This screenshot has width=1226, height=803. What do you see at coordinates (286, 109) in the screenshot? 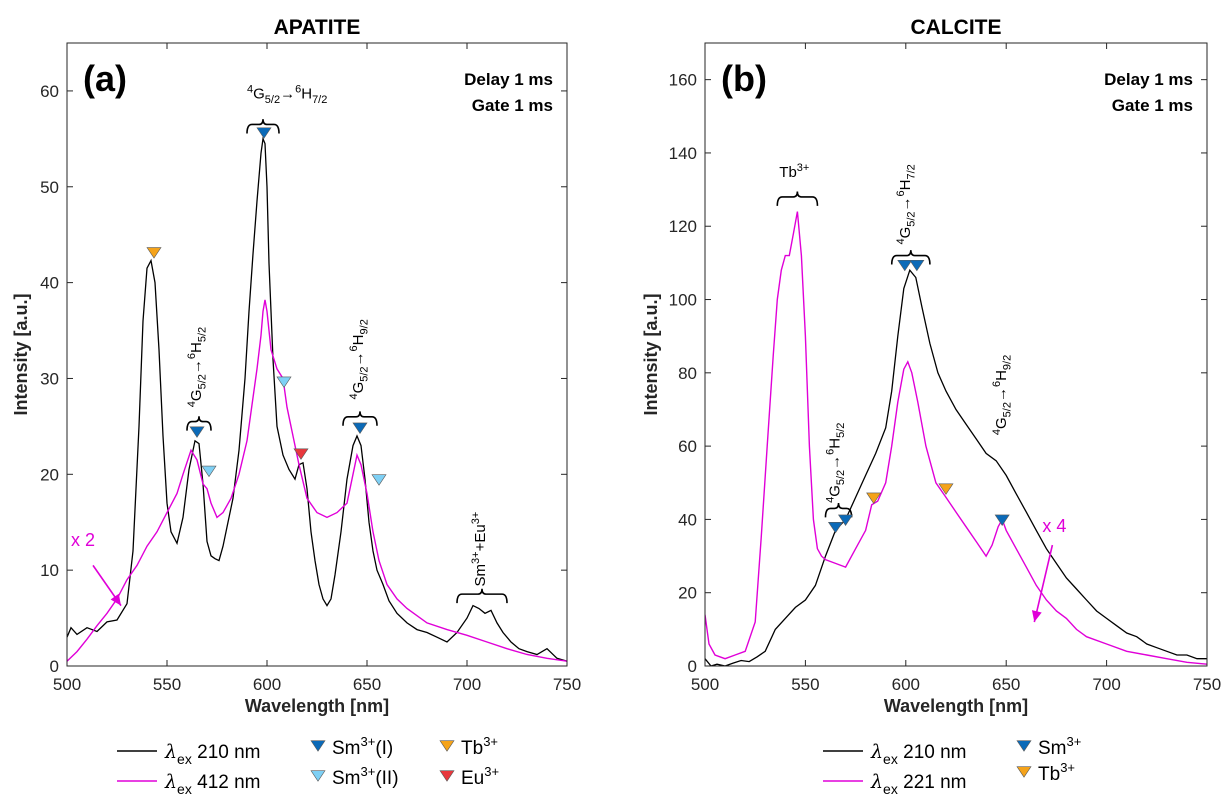
I see `bracket-annotation: 4G5/2→6H7/2` at bounding box center [286, 109].